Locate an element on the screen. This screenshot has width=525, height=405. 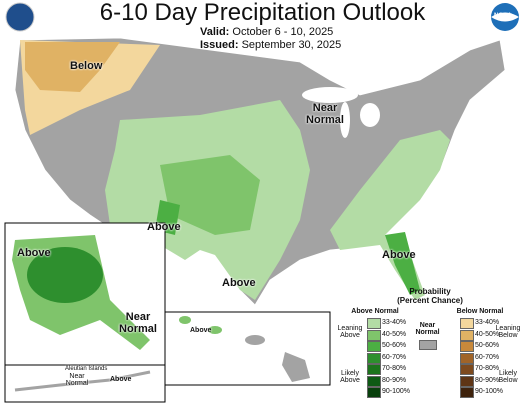
legend-note: Likely Below is located at coordinates (508, 377).